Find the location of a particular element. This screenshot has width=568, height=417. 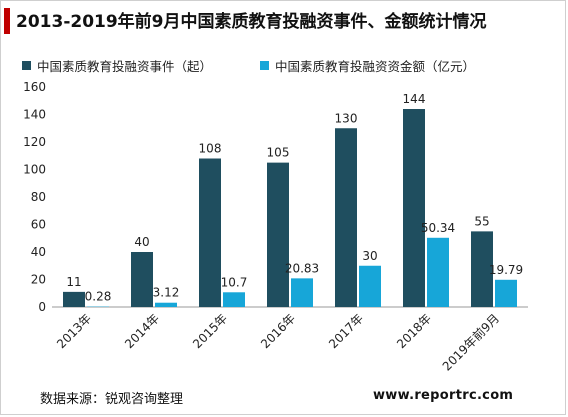

data-label-series-2: 0.28 is located at coordinates (98, 297).